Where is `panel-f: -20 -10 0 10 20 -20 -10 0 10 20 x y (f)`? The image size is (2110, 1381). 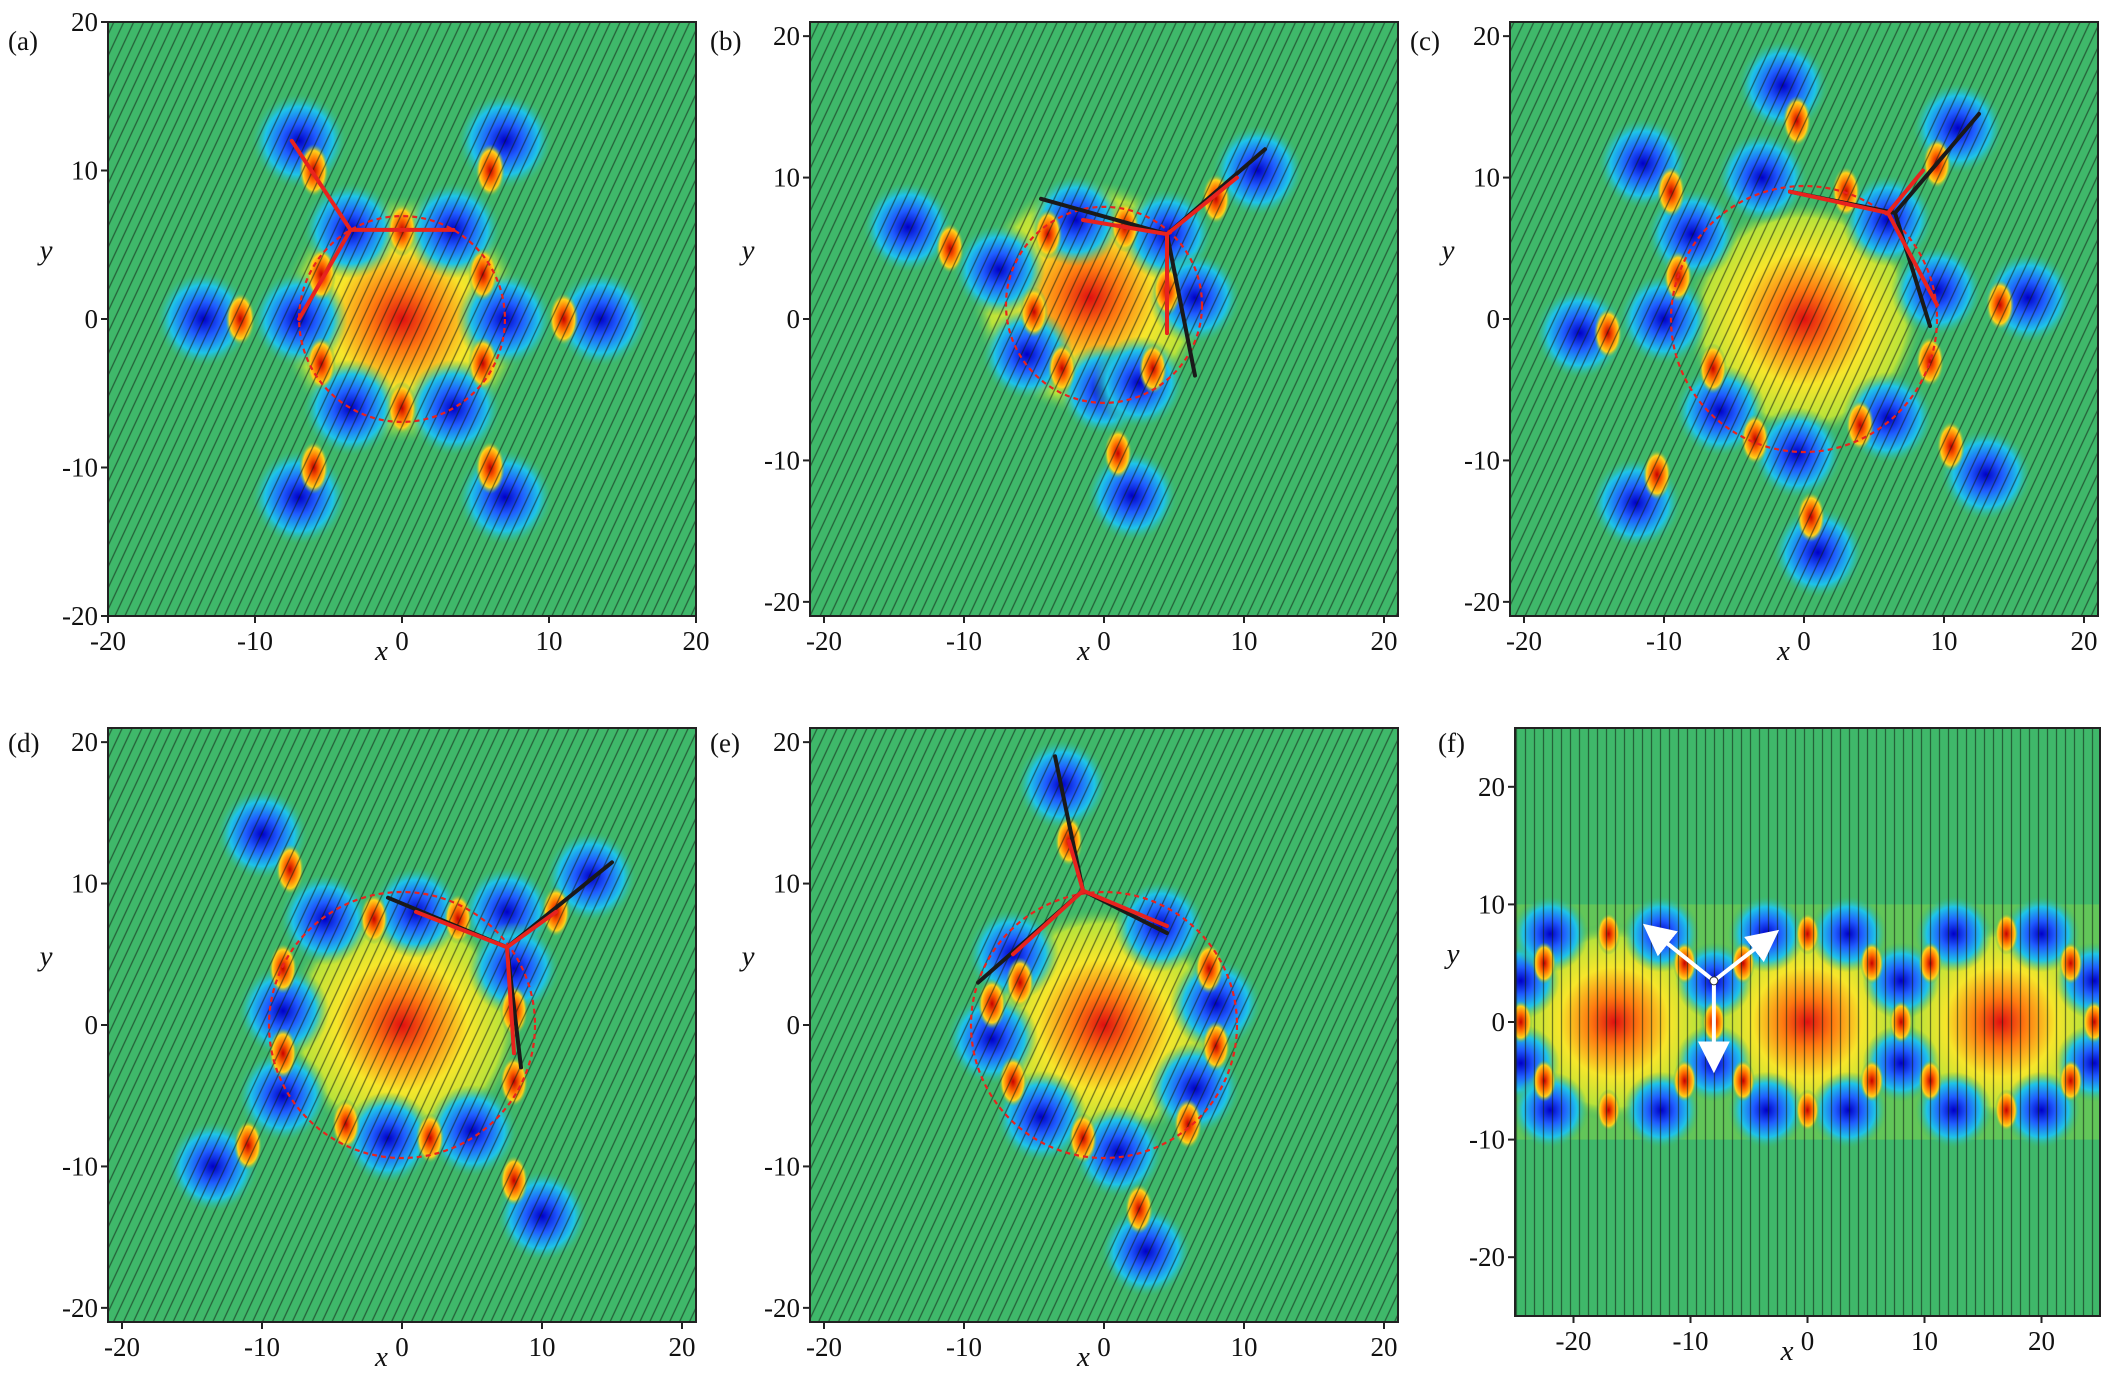
panel-f: -20 -10 0 10 20 -20 -10 0 10 20 x y (f) is located at coordinates (1769, 1047).